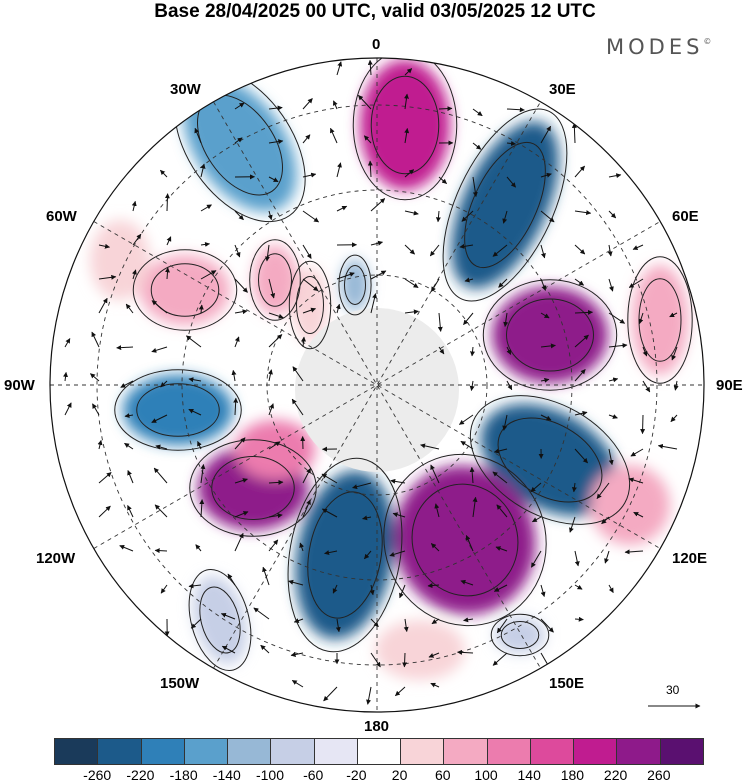 The height and width of the screenshot is (783, 750). What do you see at coordinates (226, 775) in the screenshot?
I see `colorbar-tick-label: -140` at bounding box center [226, 775].